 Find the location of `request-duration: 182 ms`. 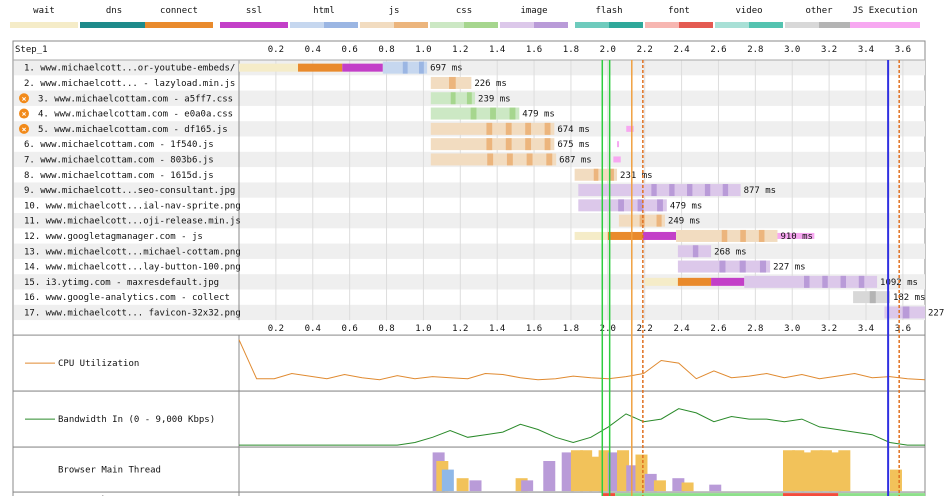

request-duration: 182 ms is located at coordinates (909, 298).